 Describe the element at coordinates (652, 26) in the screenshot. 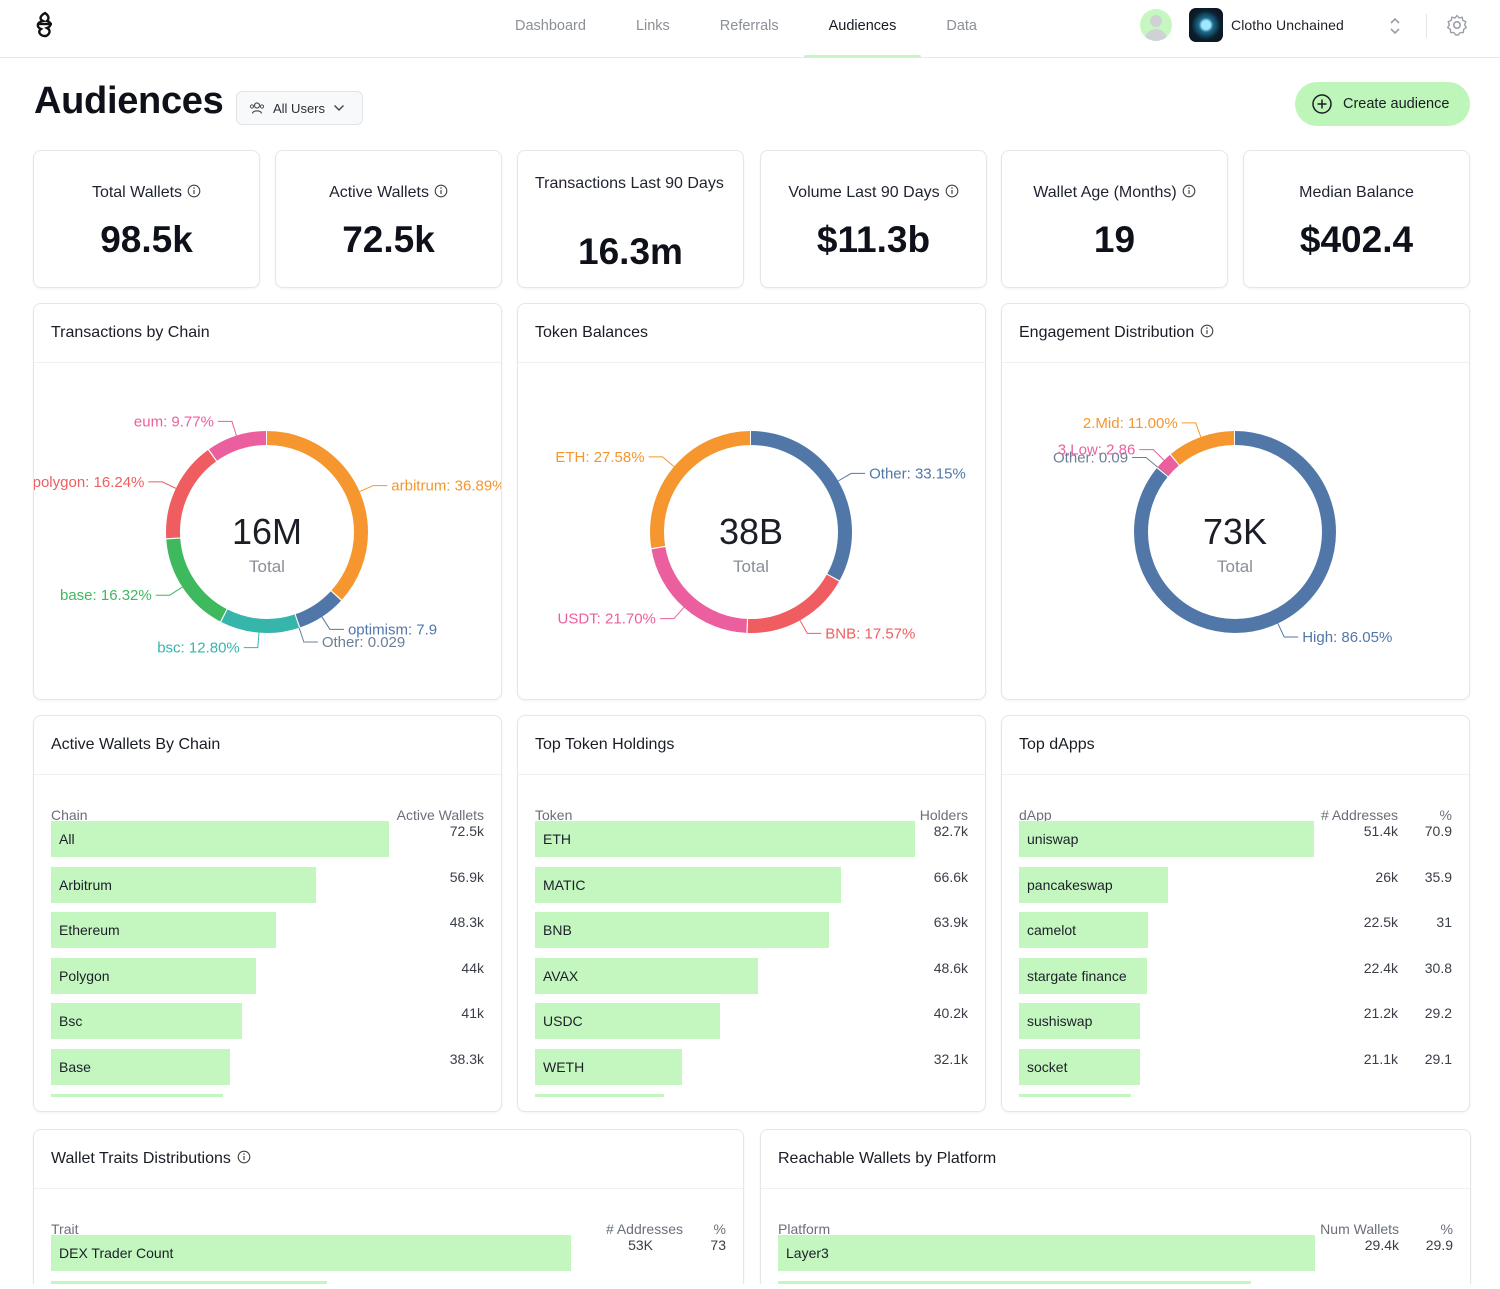

I see `nav-links: Links` at that location.